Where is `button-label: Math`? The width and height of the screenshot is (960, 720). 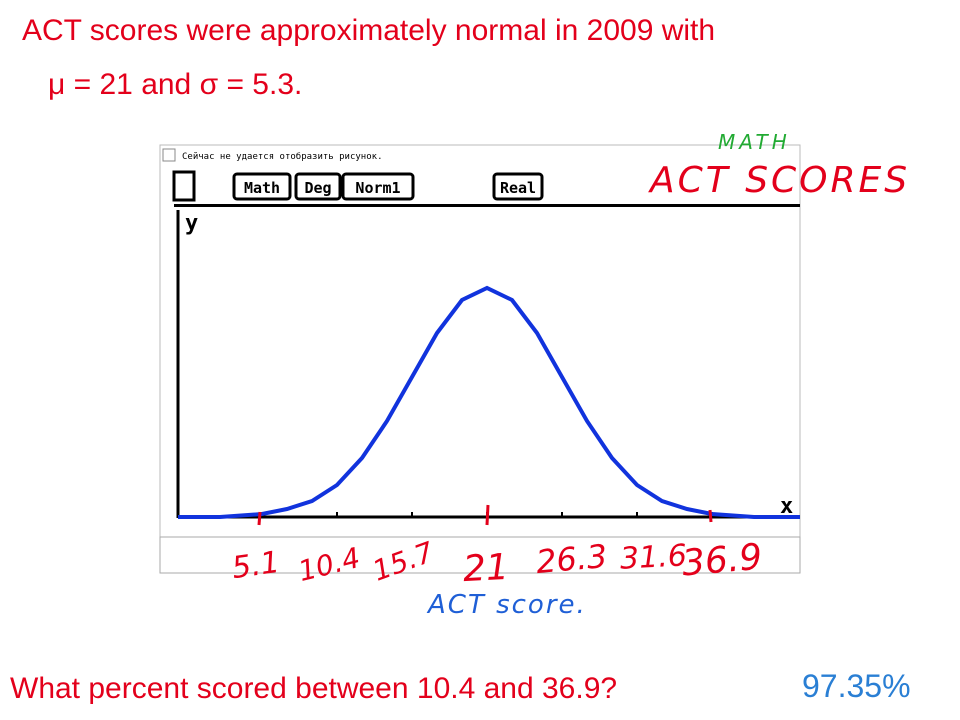 button-label: Math is located at coordinates (262, 188).